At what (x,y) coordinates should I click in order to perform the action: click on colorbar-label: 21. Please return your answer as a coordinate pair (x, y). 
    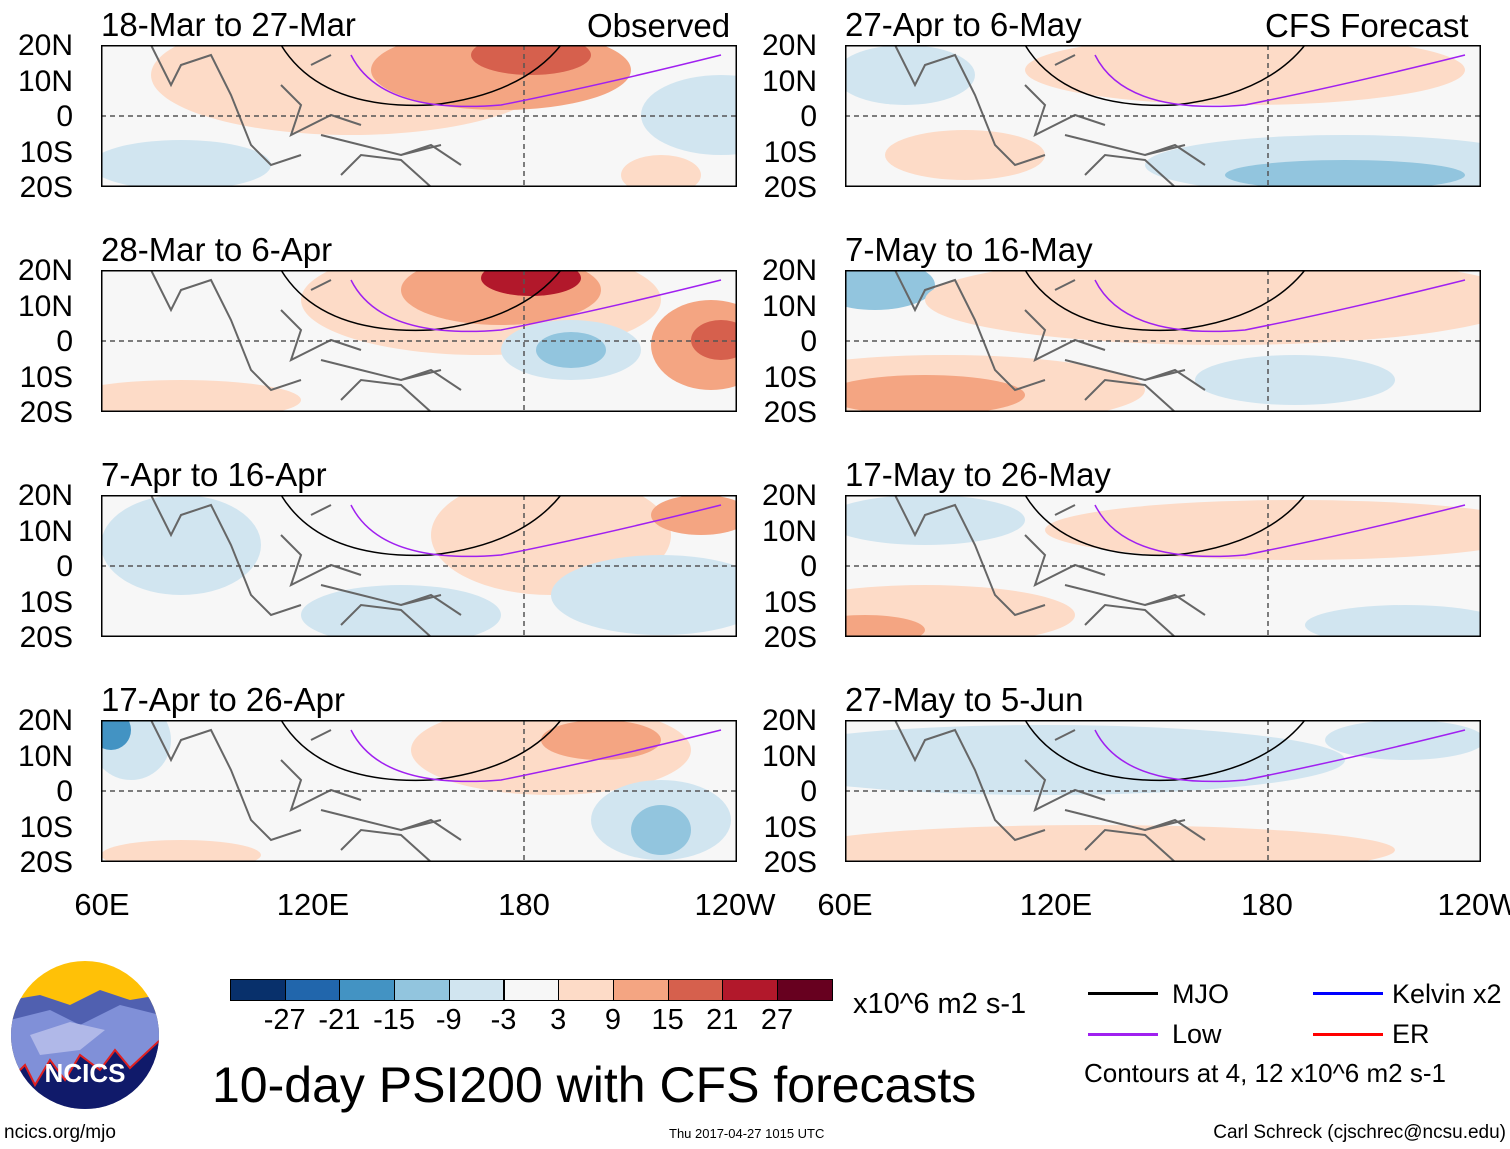
    Looking at the image, I should click on (722, 1020).